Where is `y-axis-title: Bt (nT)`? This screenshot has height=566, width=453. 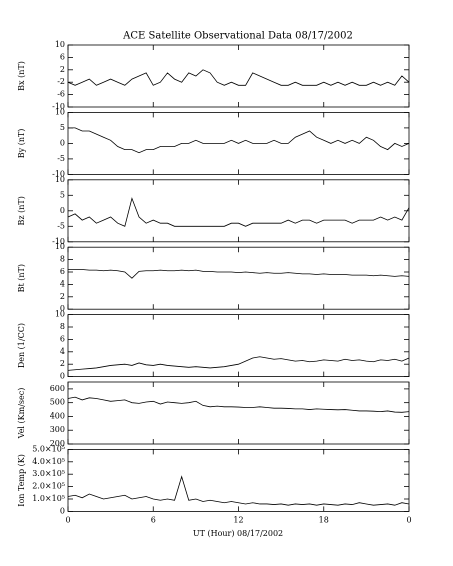
y-axis-title: Bt (nT) is located at coordinates (21, 278).